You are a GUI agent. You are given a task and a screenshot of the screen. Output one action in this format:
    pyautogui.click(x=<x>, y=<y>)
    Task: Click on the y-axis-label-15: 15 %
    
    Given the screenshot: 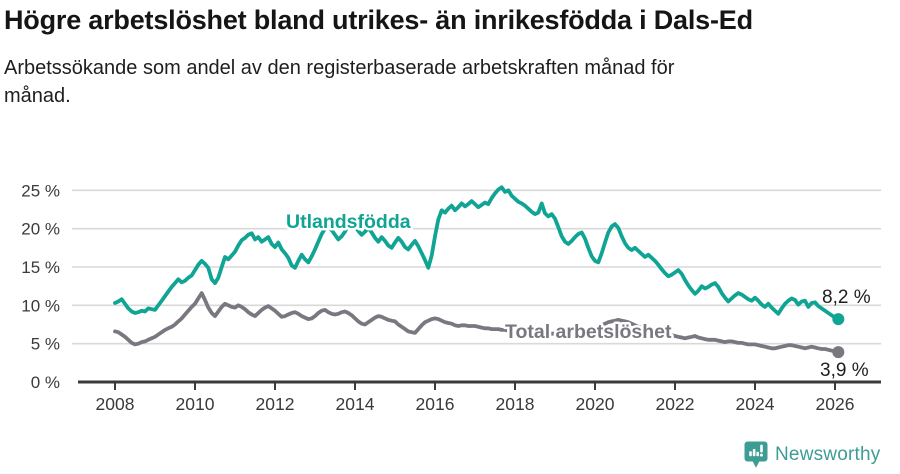 What is the action you would take?
    pyautogui.click(x=40, y=267)
    